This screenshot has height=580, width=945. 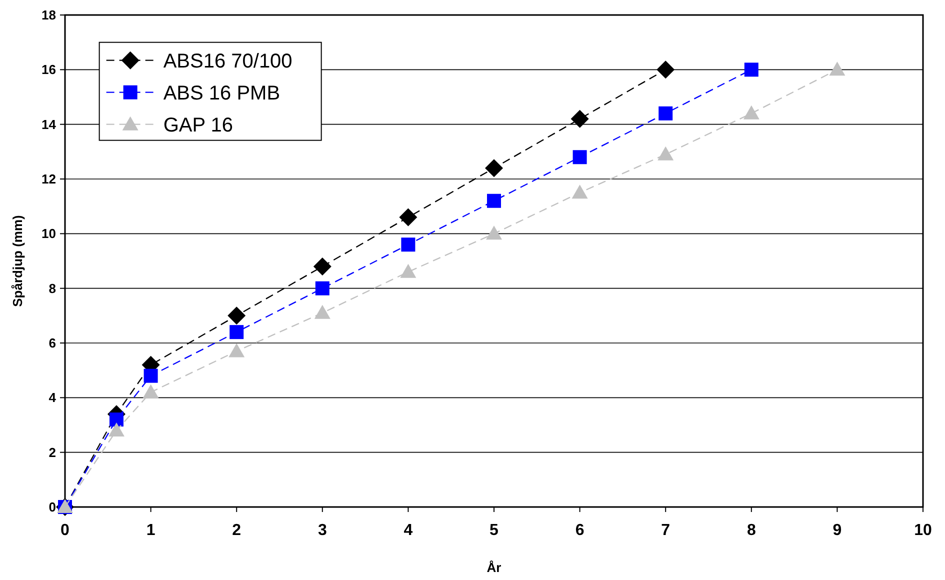 I want to click on y-tick-label: 18, so click(x=49, y=15).